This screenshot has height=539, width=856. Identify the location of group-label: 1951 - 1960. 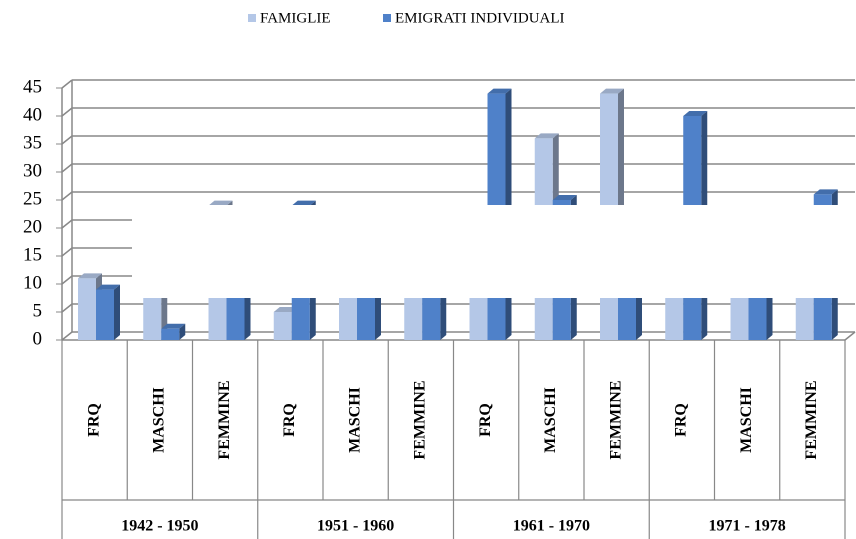
(355, 526).